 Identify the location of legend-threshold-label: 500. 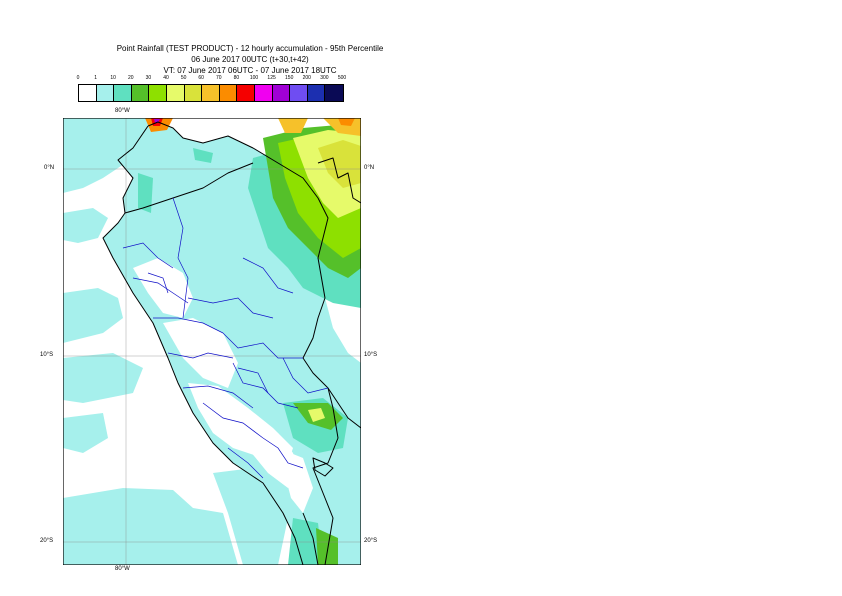
(342, 78).